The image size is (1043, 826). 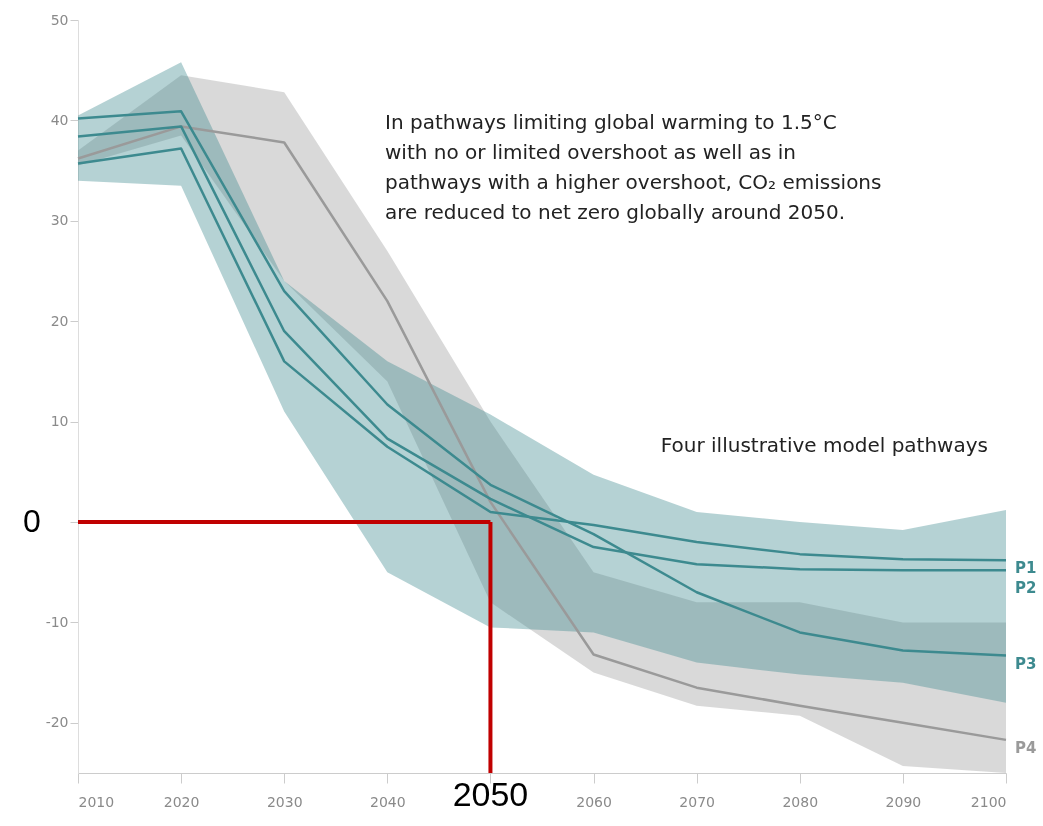 What do you see at coordinates (1026, 568) in the screenshot?
I see `series-label: P1` at bounding box center [1026, 568].